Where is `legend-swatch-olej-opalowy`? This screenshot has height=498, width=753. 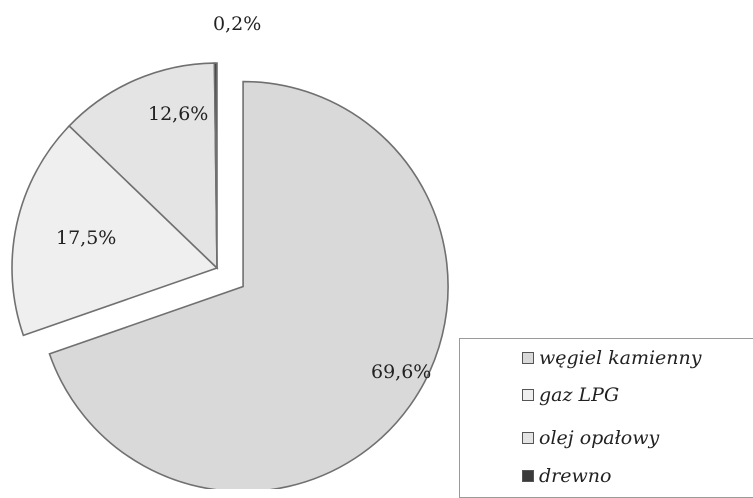
legend-swatch-olej-opalowy is located at coordinates (528, 438).